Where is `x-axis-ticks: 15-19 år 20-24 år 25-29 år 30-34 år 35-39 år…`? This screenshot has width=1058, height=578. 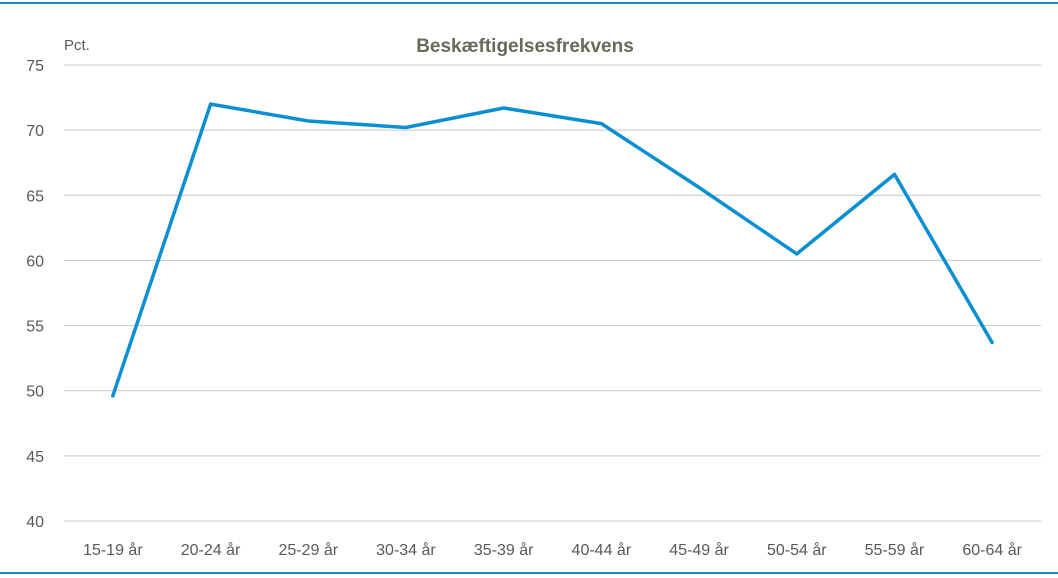 x-axis-ticks: 15-19 år 20-24 år 25-29 år 30-34 år 35-39 år… is located at coordinates (553, 550).